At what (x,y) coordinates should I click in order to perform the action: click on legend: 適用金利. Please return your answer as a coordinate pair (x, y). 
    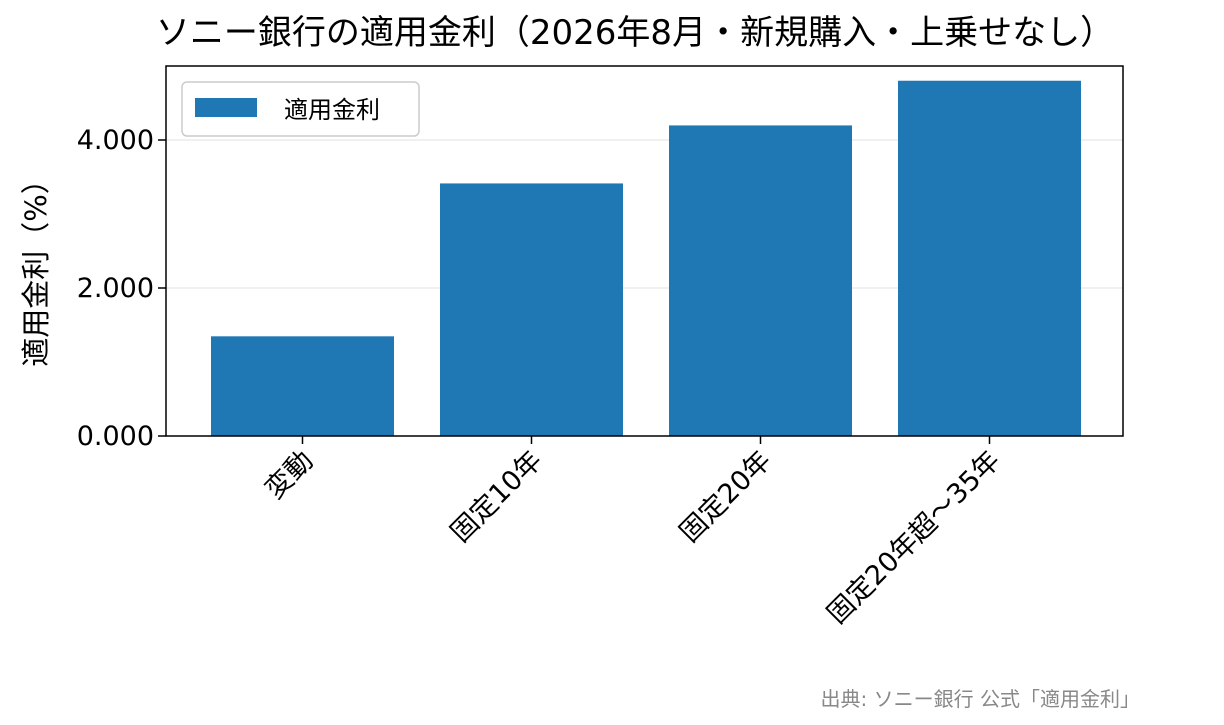
    Looking at the image, I should click on (300, 109).